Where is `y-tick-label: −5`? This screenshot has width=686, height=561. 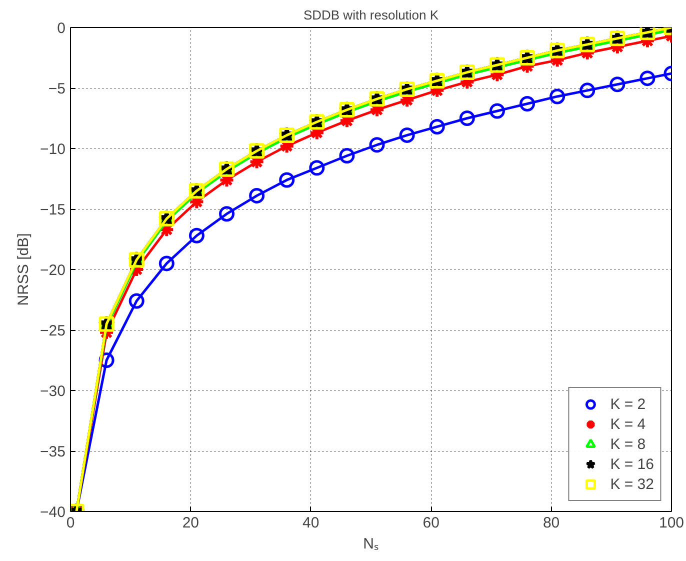
y-tick-label: −5 is located at coordinates (57, 89).